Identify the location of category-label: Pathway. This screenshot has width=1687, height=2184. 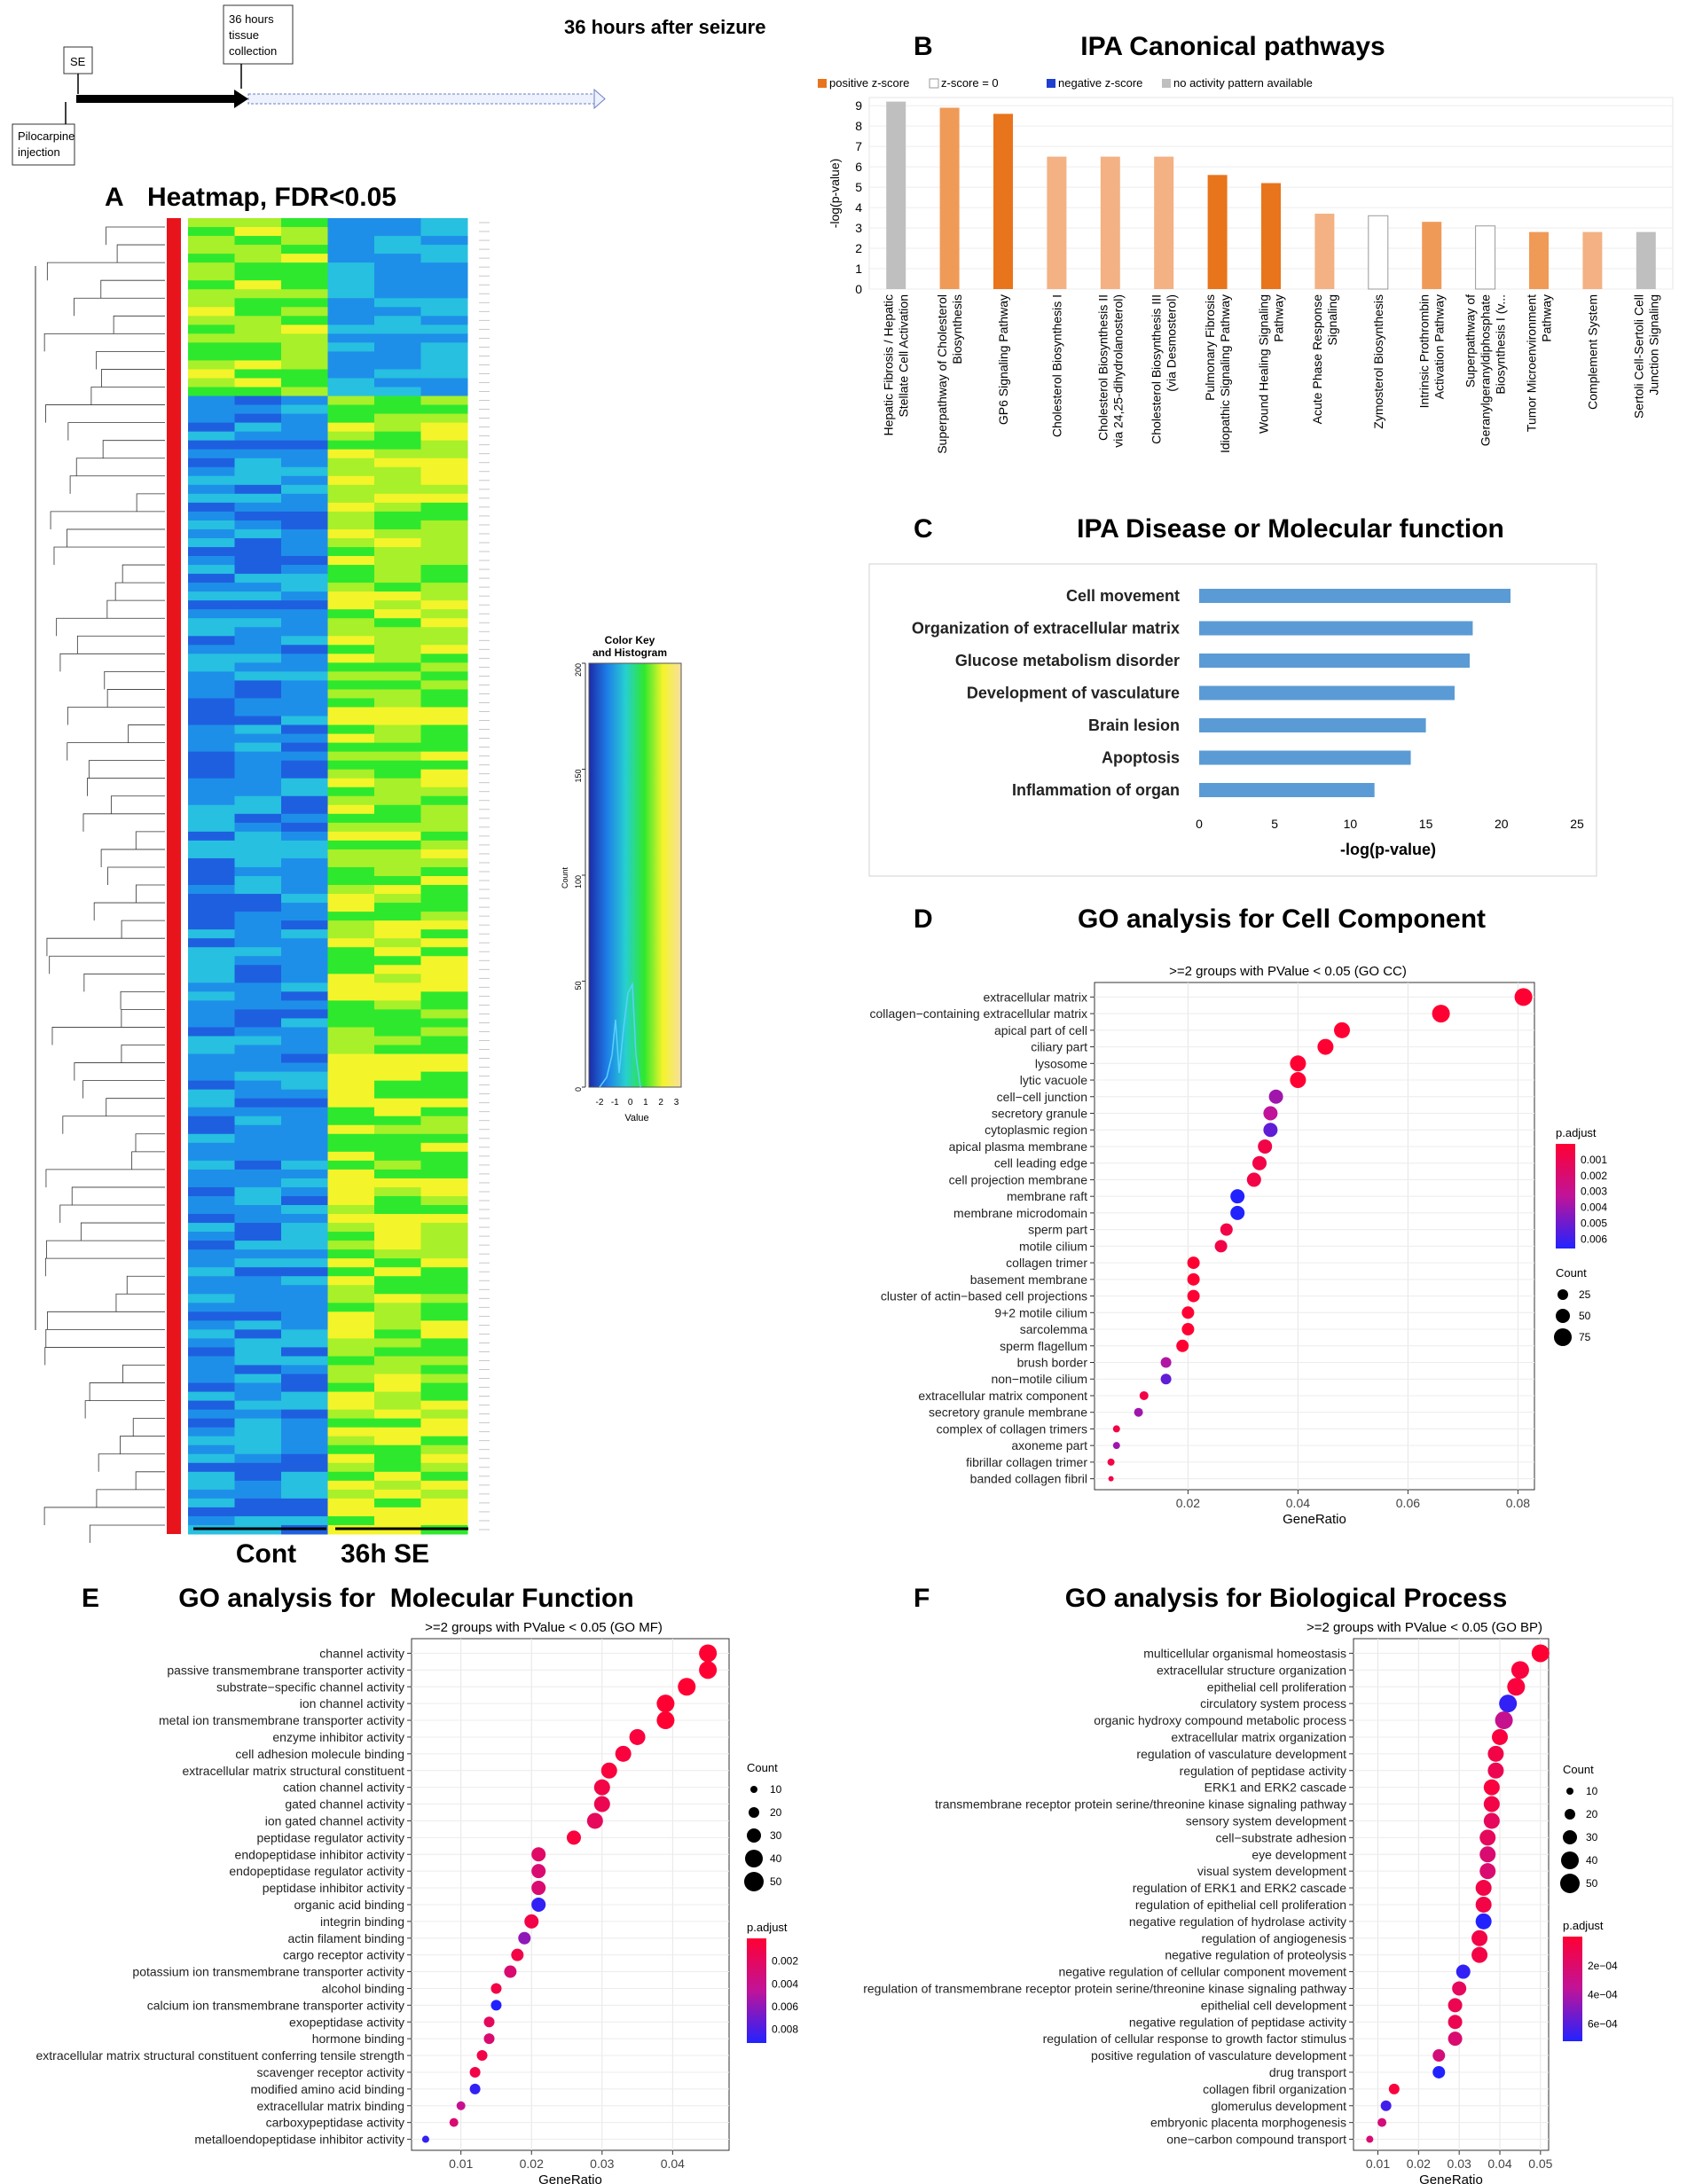
(1547, 318).